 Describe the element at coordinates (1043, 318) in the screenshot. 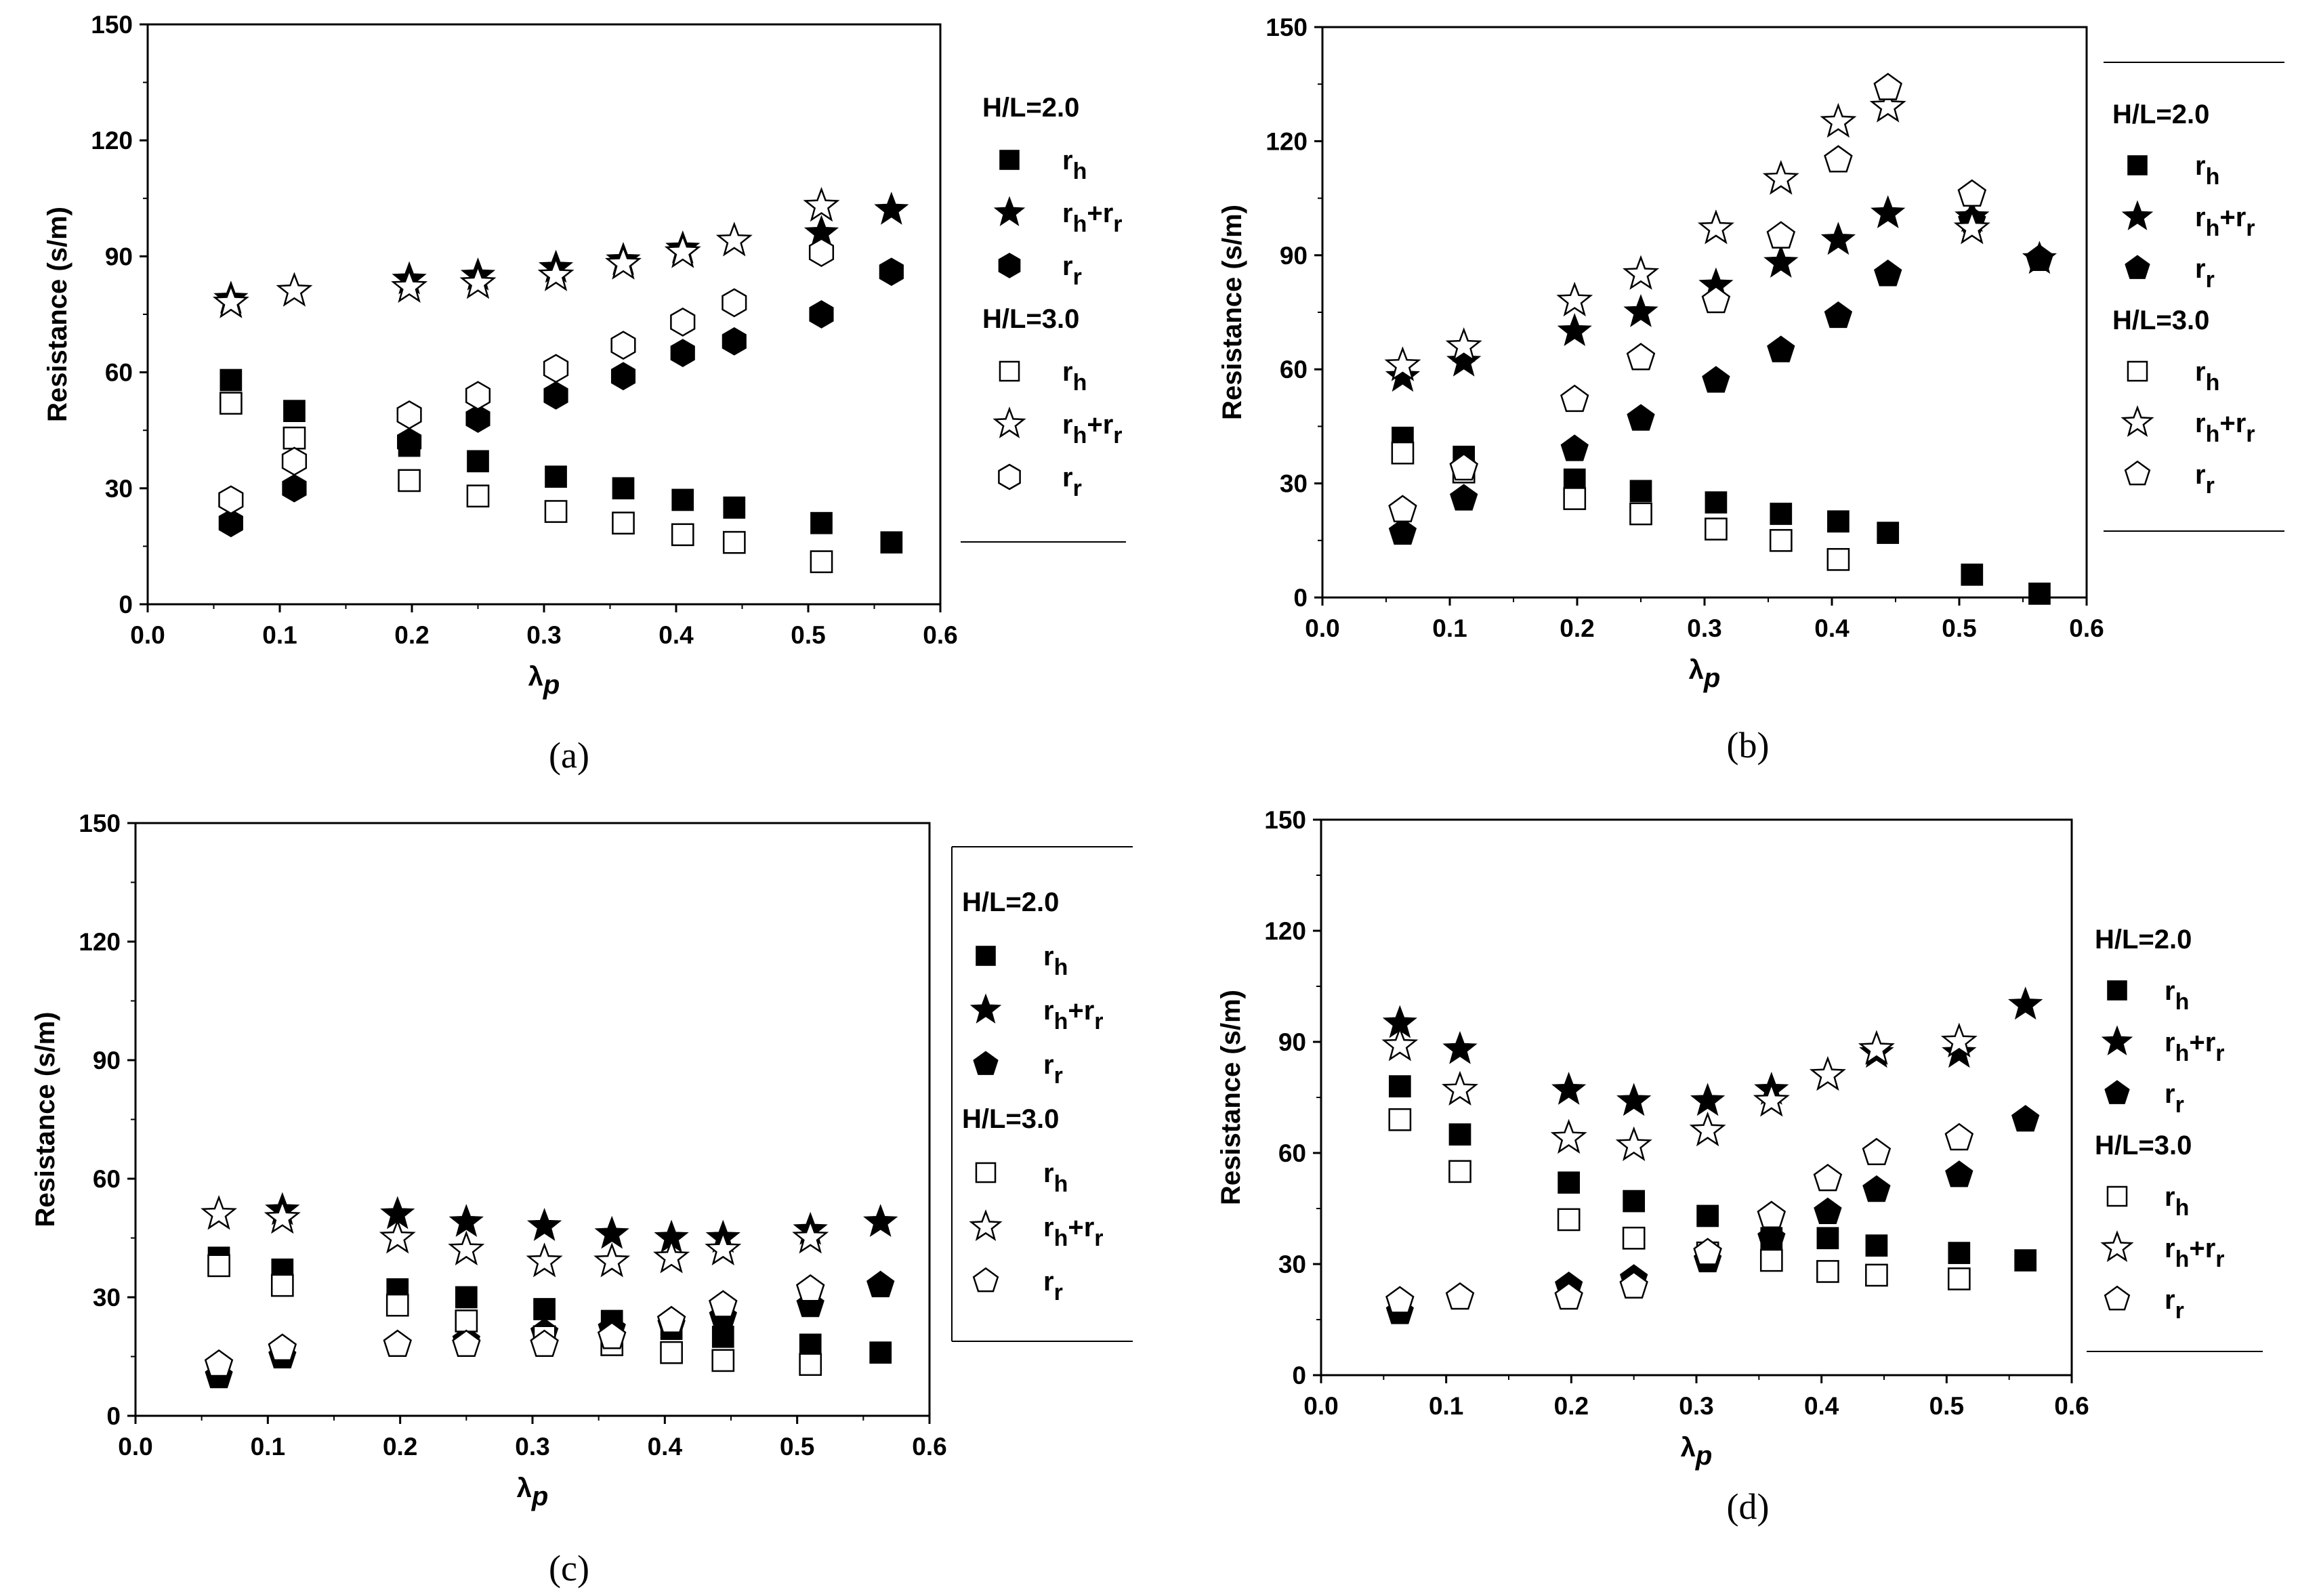

I see `legend: H/L=2.0 rh rh+rr rr H/L=3.0 rh rh+rr rr` at that location.